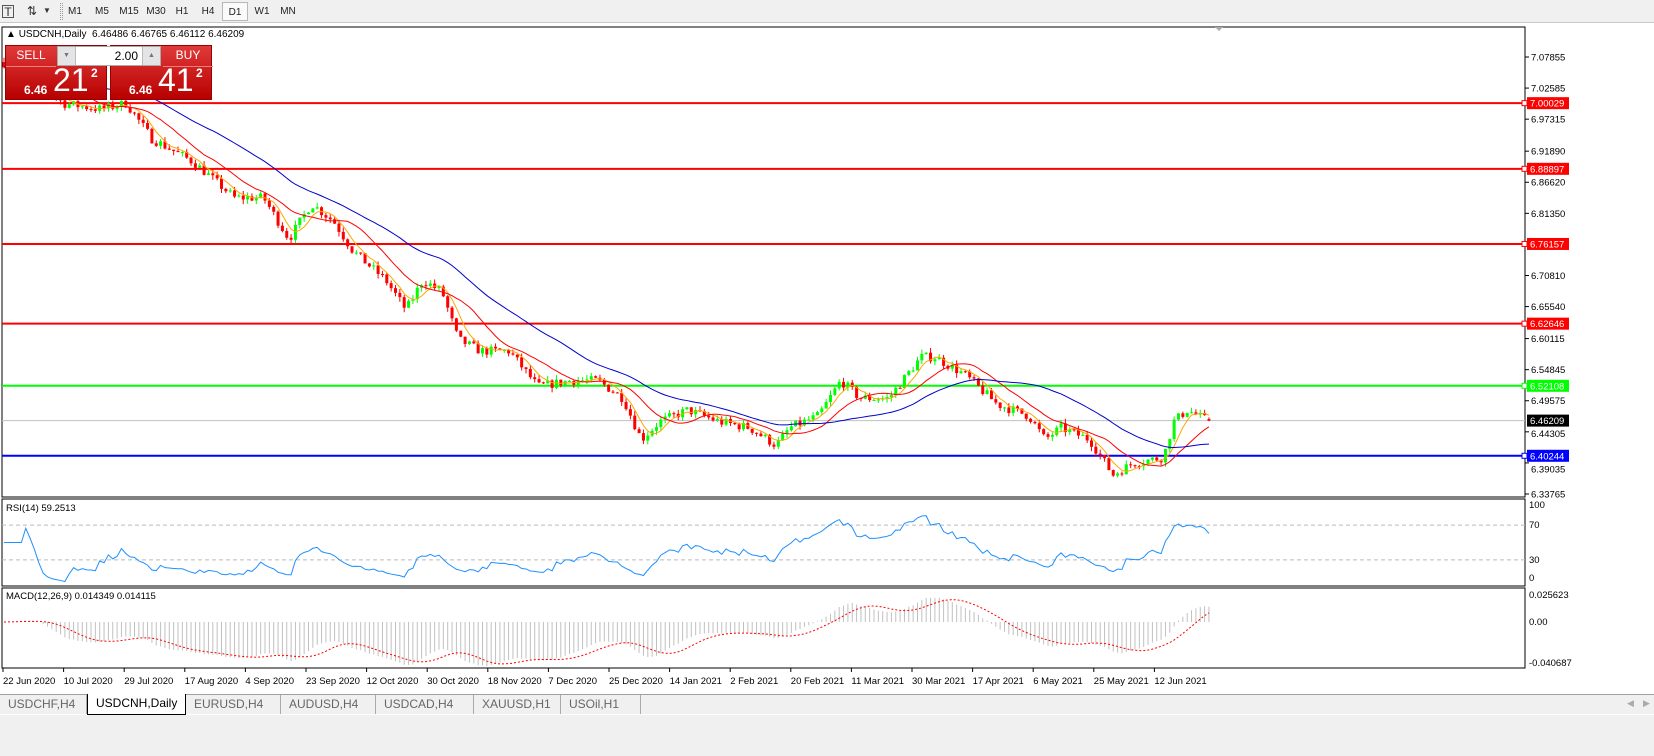 The image size is (1654, 756). Describe the element at coordinates (1548, 120) in the screenshot. I see `price-tick-label: 6.97315` at that location.